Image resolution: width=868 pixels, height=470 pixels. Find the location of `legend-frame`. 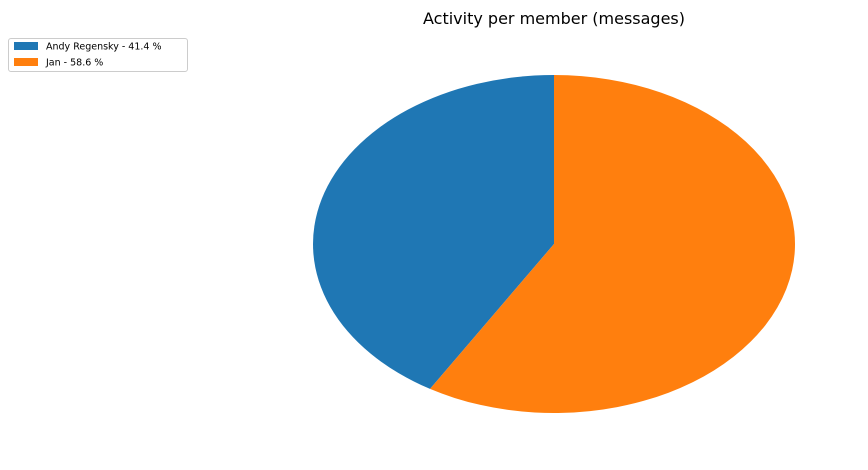

legend-frame is located at coordinates (98, 55).